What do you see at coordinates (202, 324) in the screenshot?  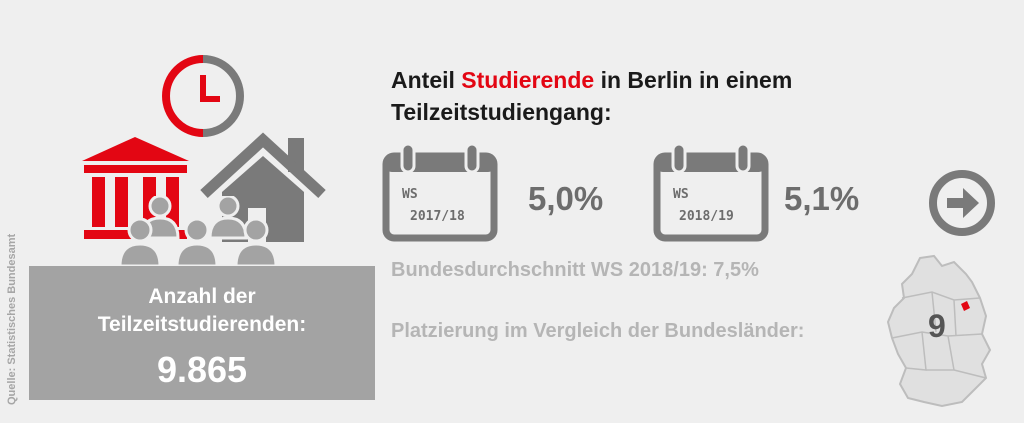 I see `count-label-line2: Teilzeitstudierenden:` at bounding box center [202, 324].